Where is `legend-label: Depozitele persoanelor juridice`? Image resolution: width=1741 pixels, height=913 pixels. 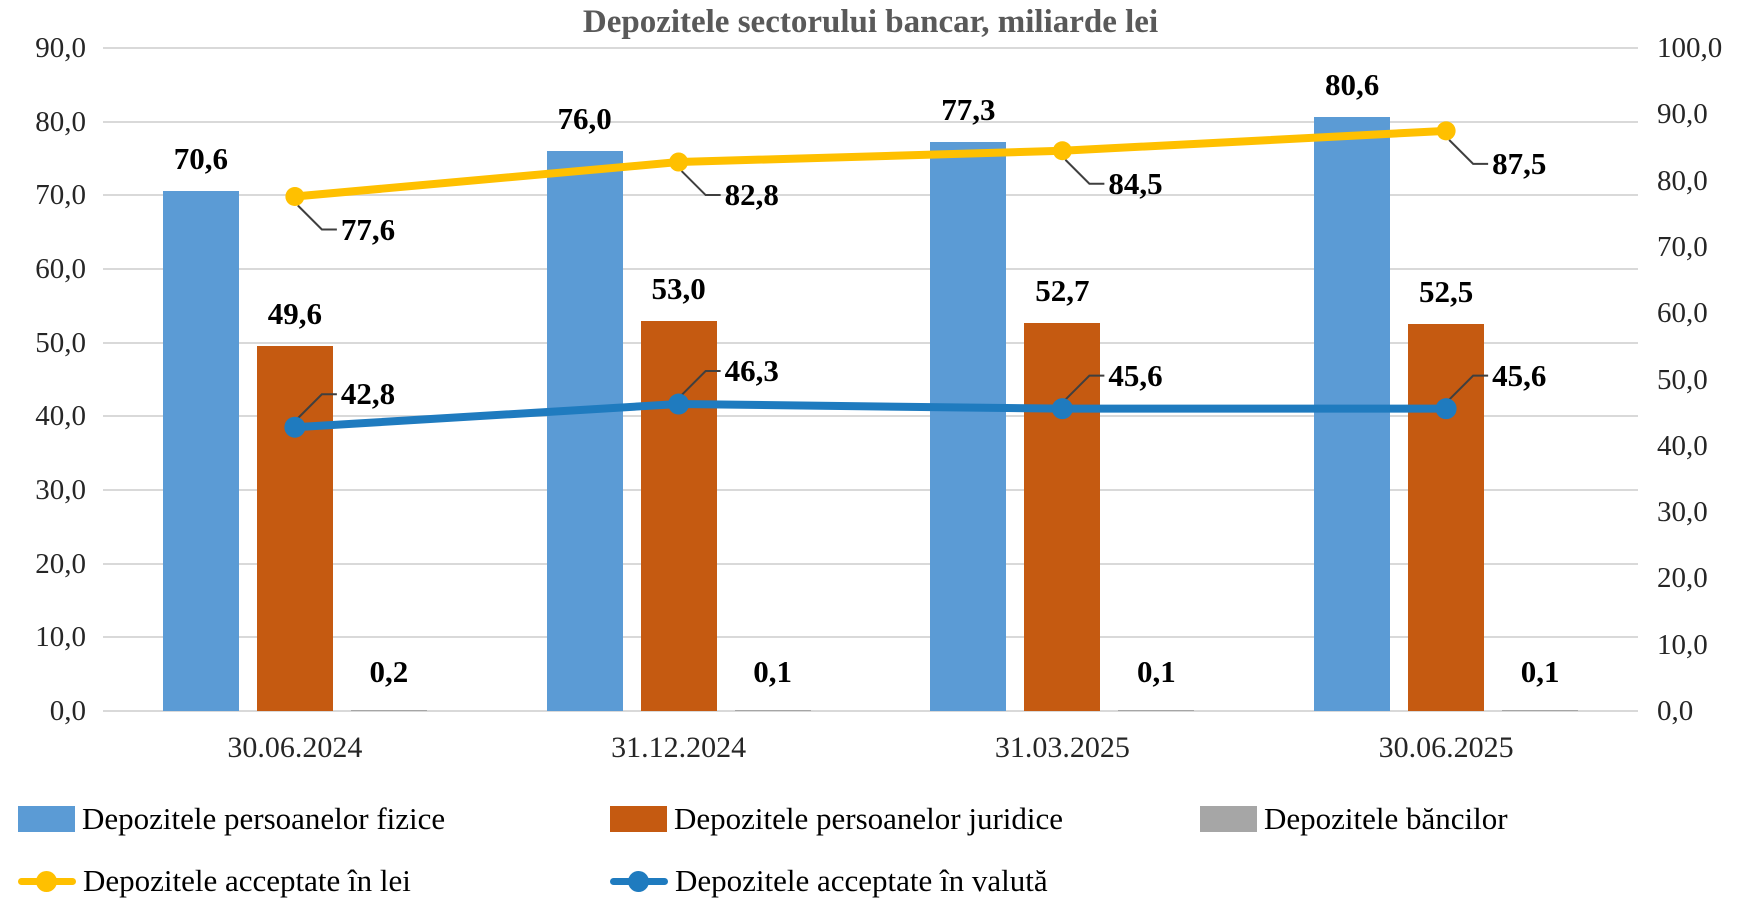
legend-label: Depozitele persoanelor juridice is located at coordinates (869, 818).